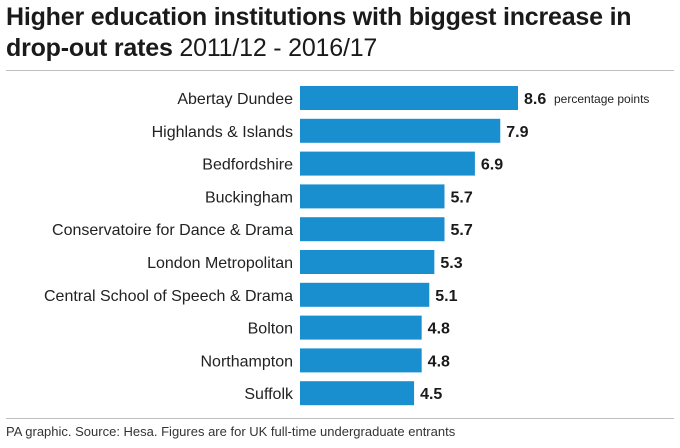  Describe the element at coordinates (535, 99) in the screenshot. I see `value-label: 8.6` at that location.